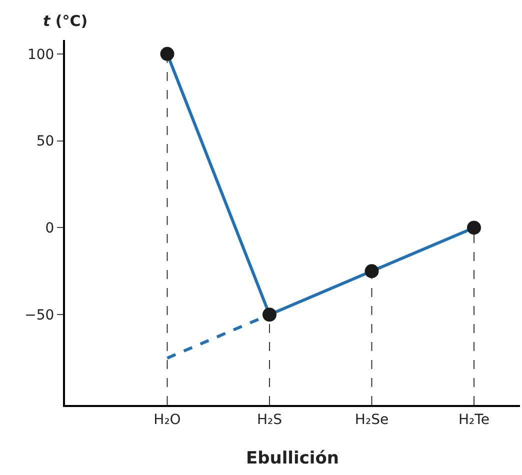 This screenshot has height=475, width=522. I want to click on y-tick-label: 100, so click(40, 54).